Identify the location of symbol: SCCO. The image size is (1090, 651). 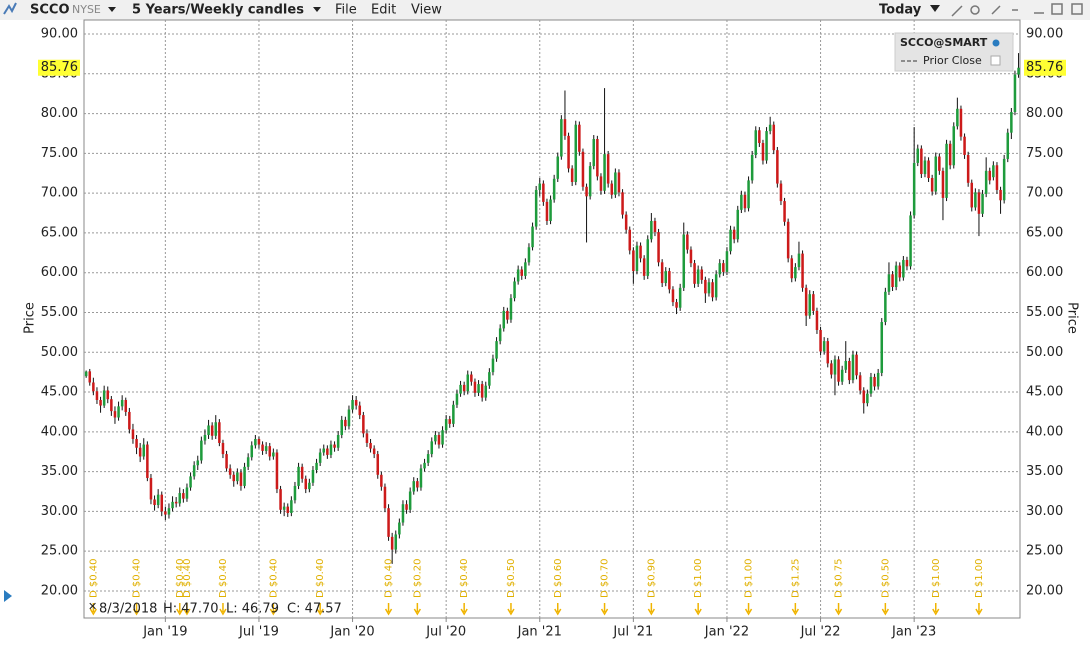
(50, 10).